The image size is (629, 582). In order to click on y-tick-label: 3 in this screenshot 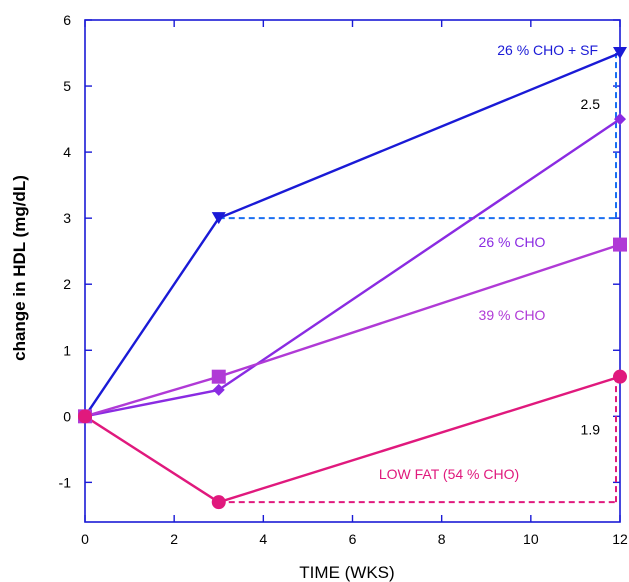, I will do `click(67, 218)`.